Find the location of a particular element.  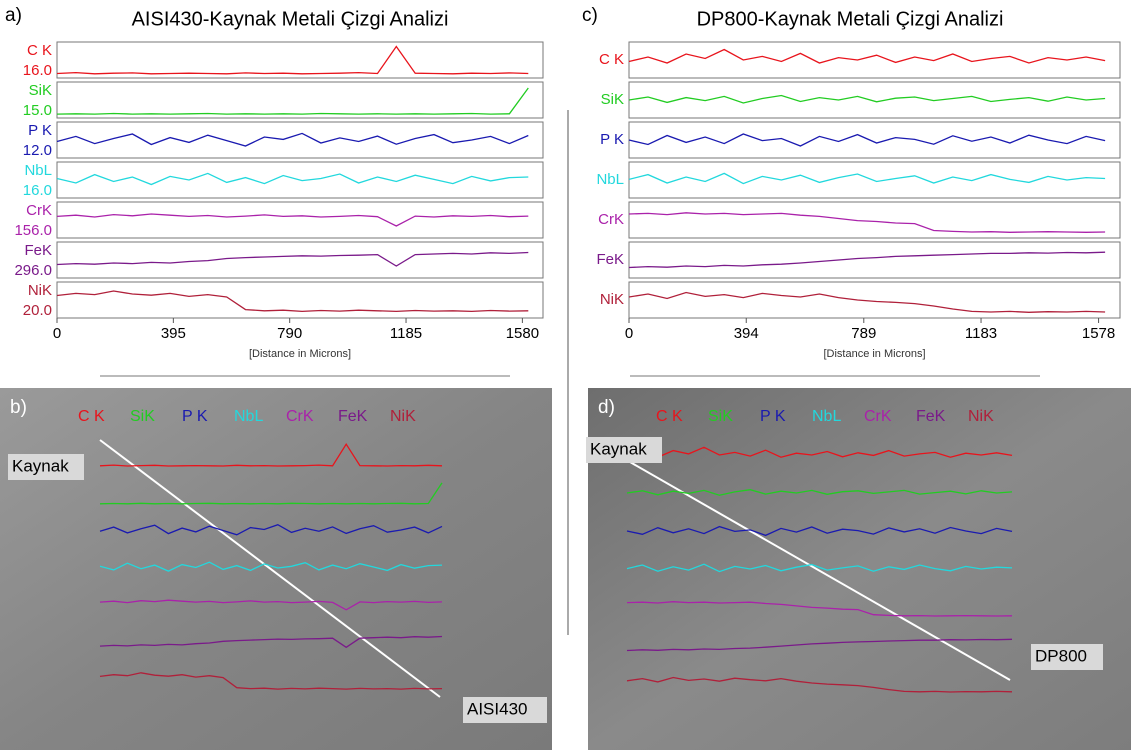

series-label: P K is located at coordinates (40, 130).